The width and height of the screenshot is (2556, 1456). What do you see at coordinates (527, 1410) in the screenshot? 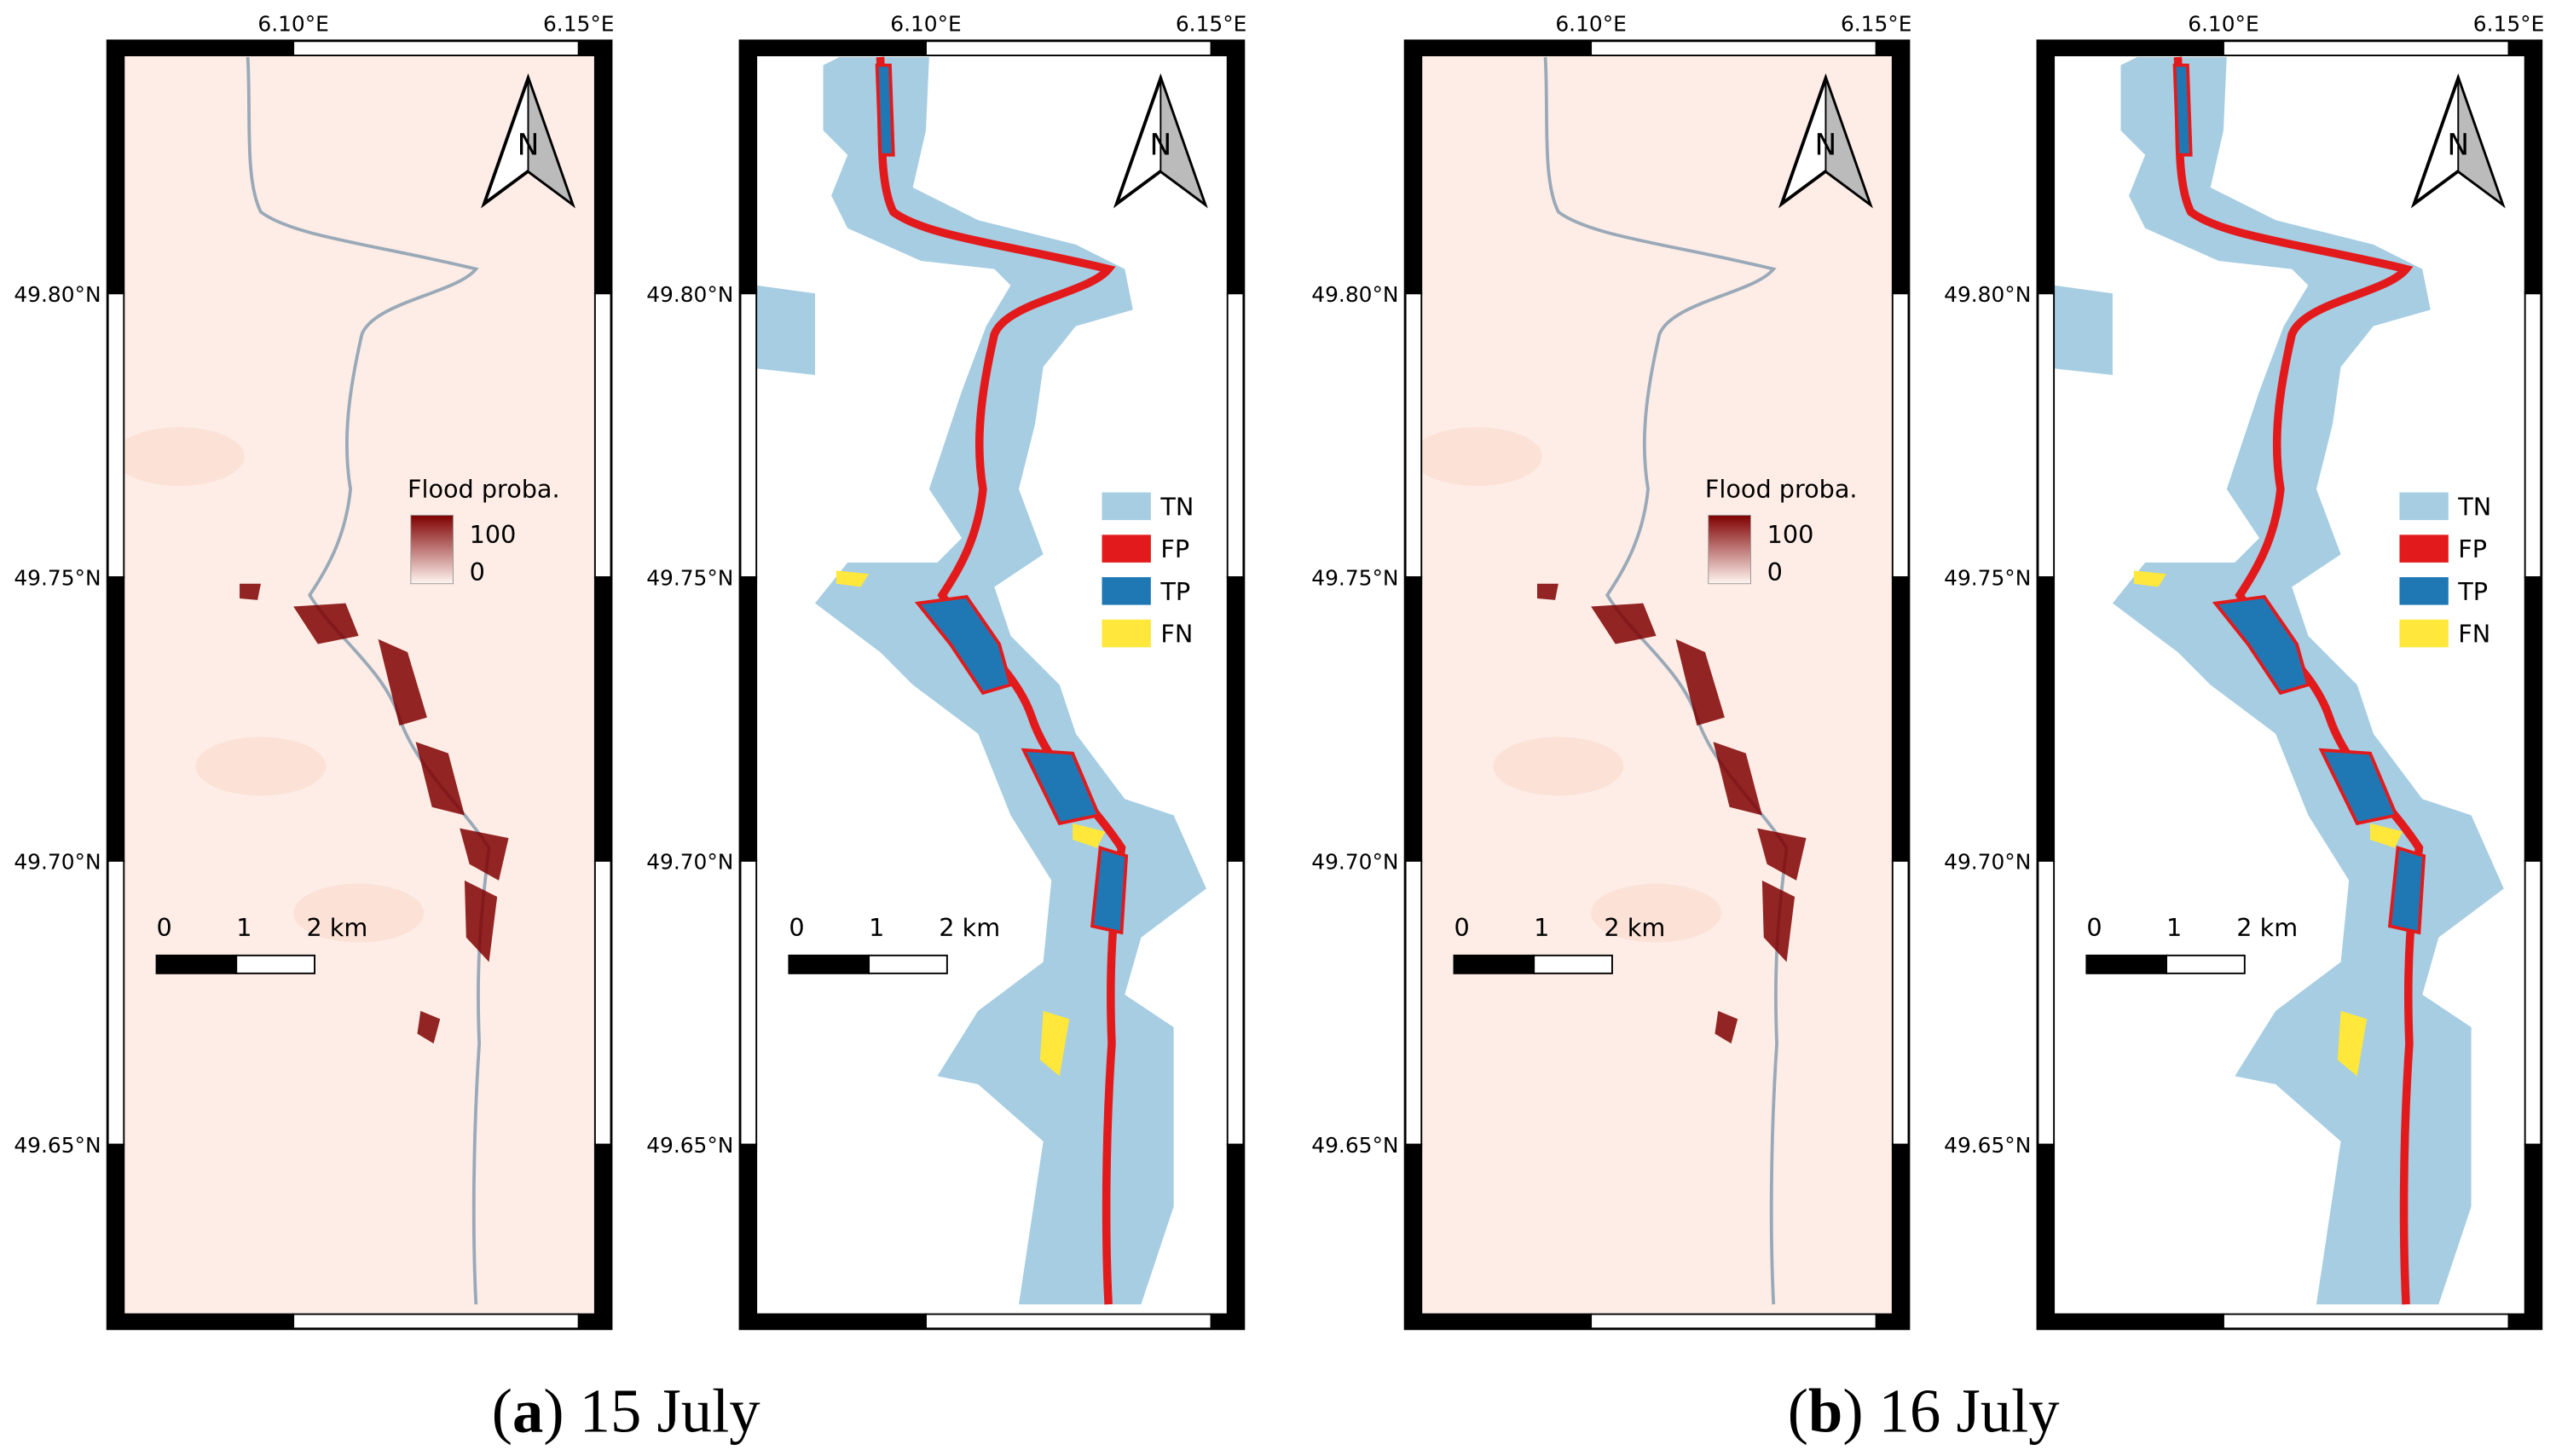
I see `caption-part: a` at bounding box center [527, 1410].